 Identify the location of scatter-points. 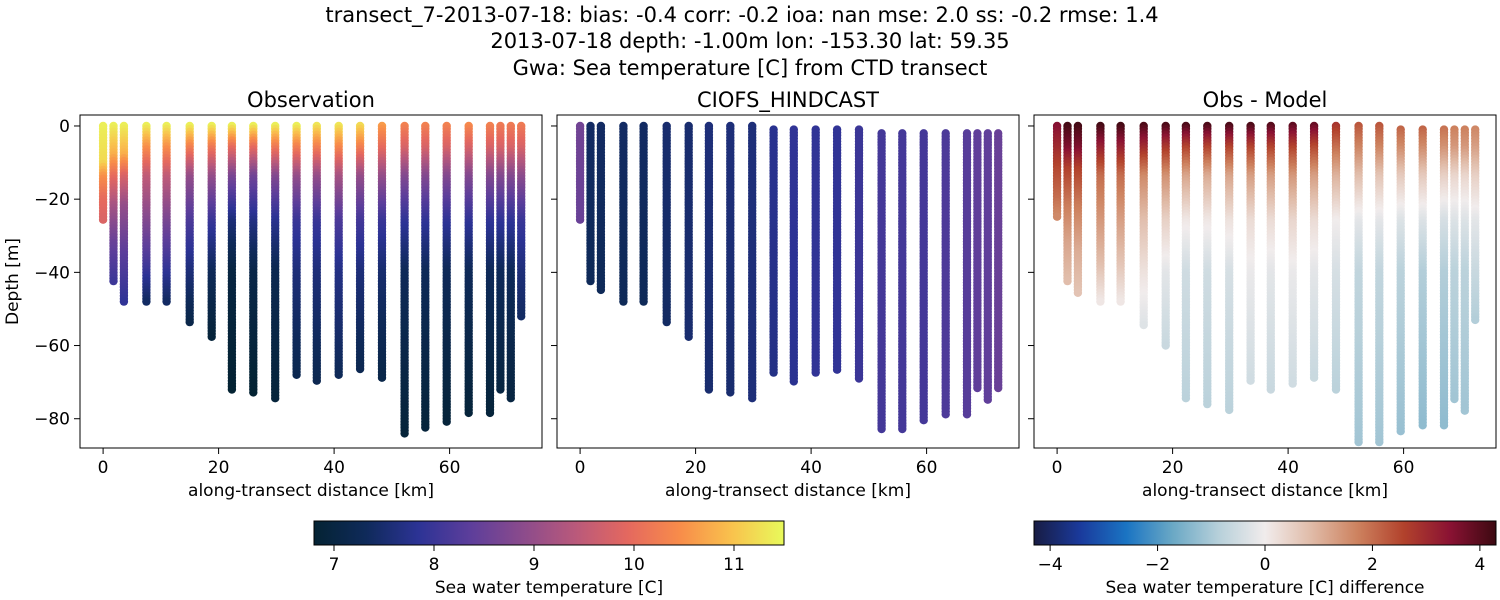
(789, 277).